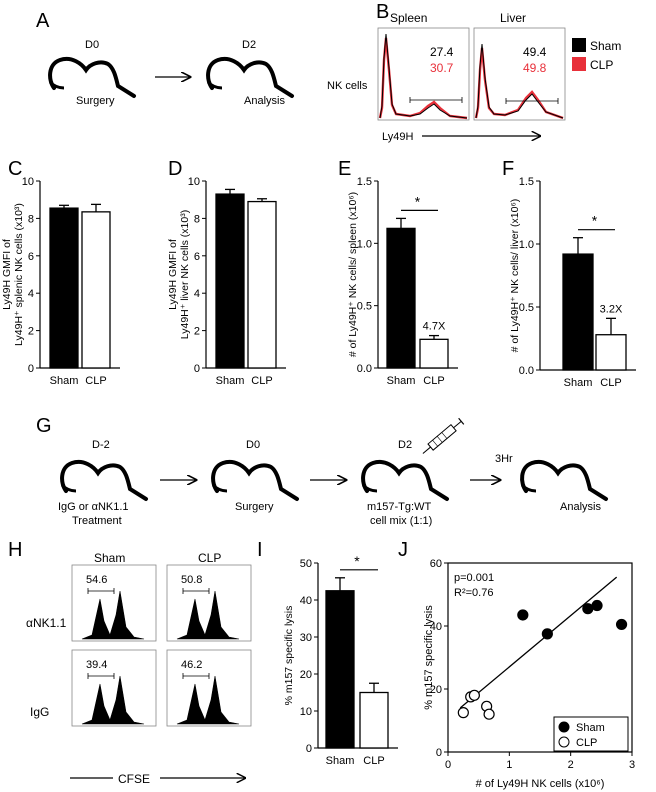 Image resolution: width=656 pixels, height=792 pixels. What do you see at coordinates (347, 86) in the screenshot?
I see `row-label-nk-cells: NK cells` at bounding box center [347, 86].